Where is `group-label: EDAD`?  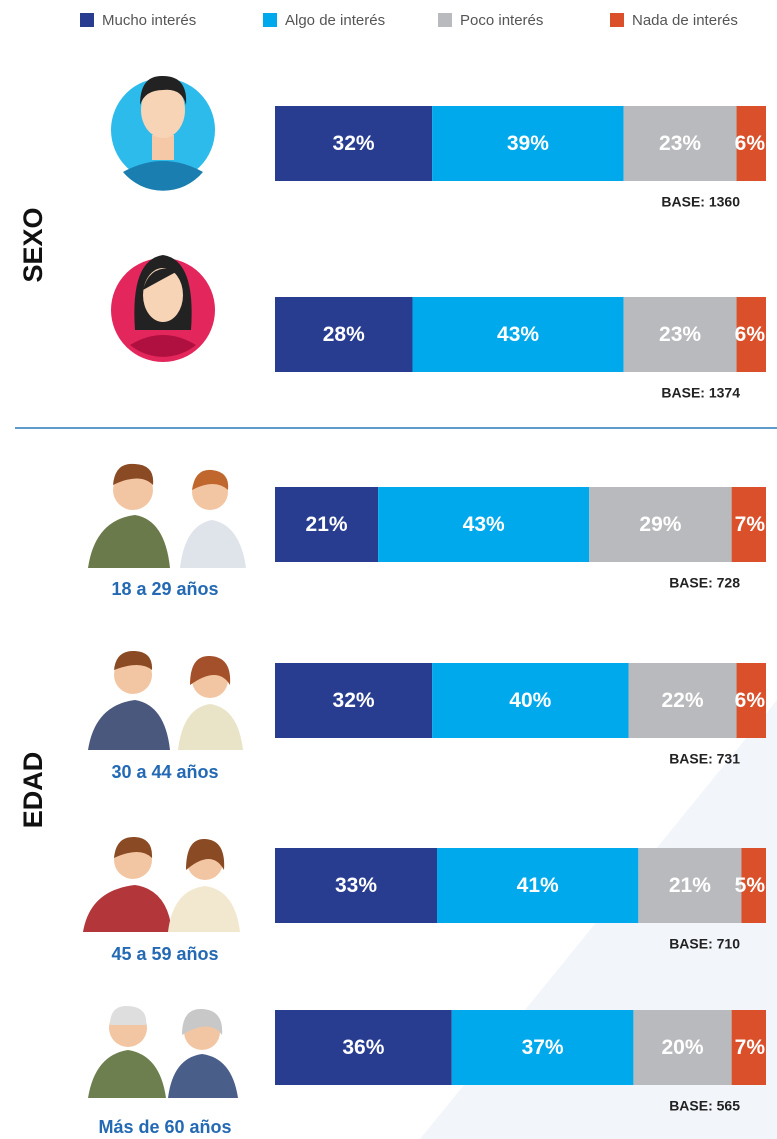 group-label: EDAD is located at coordinates (33, 790).